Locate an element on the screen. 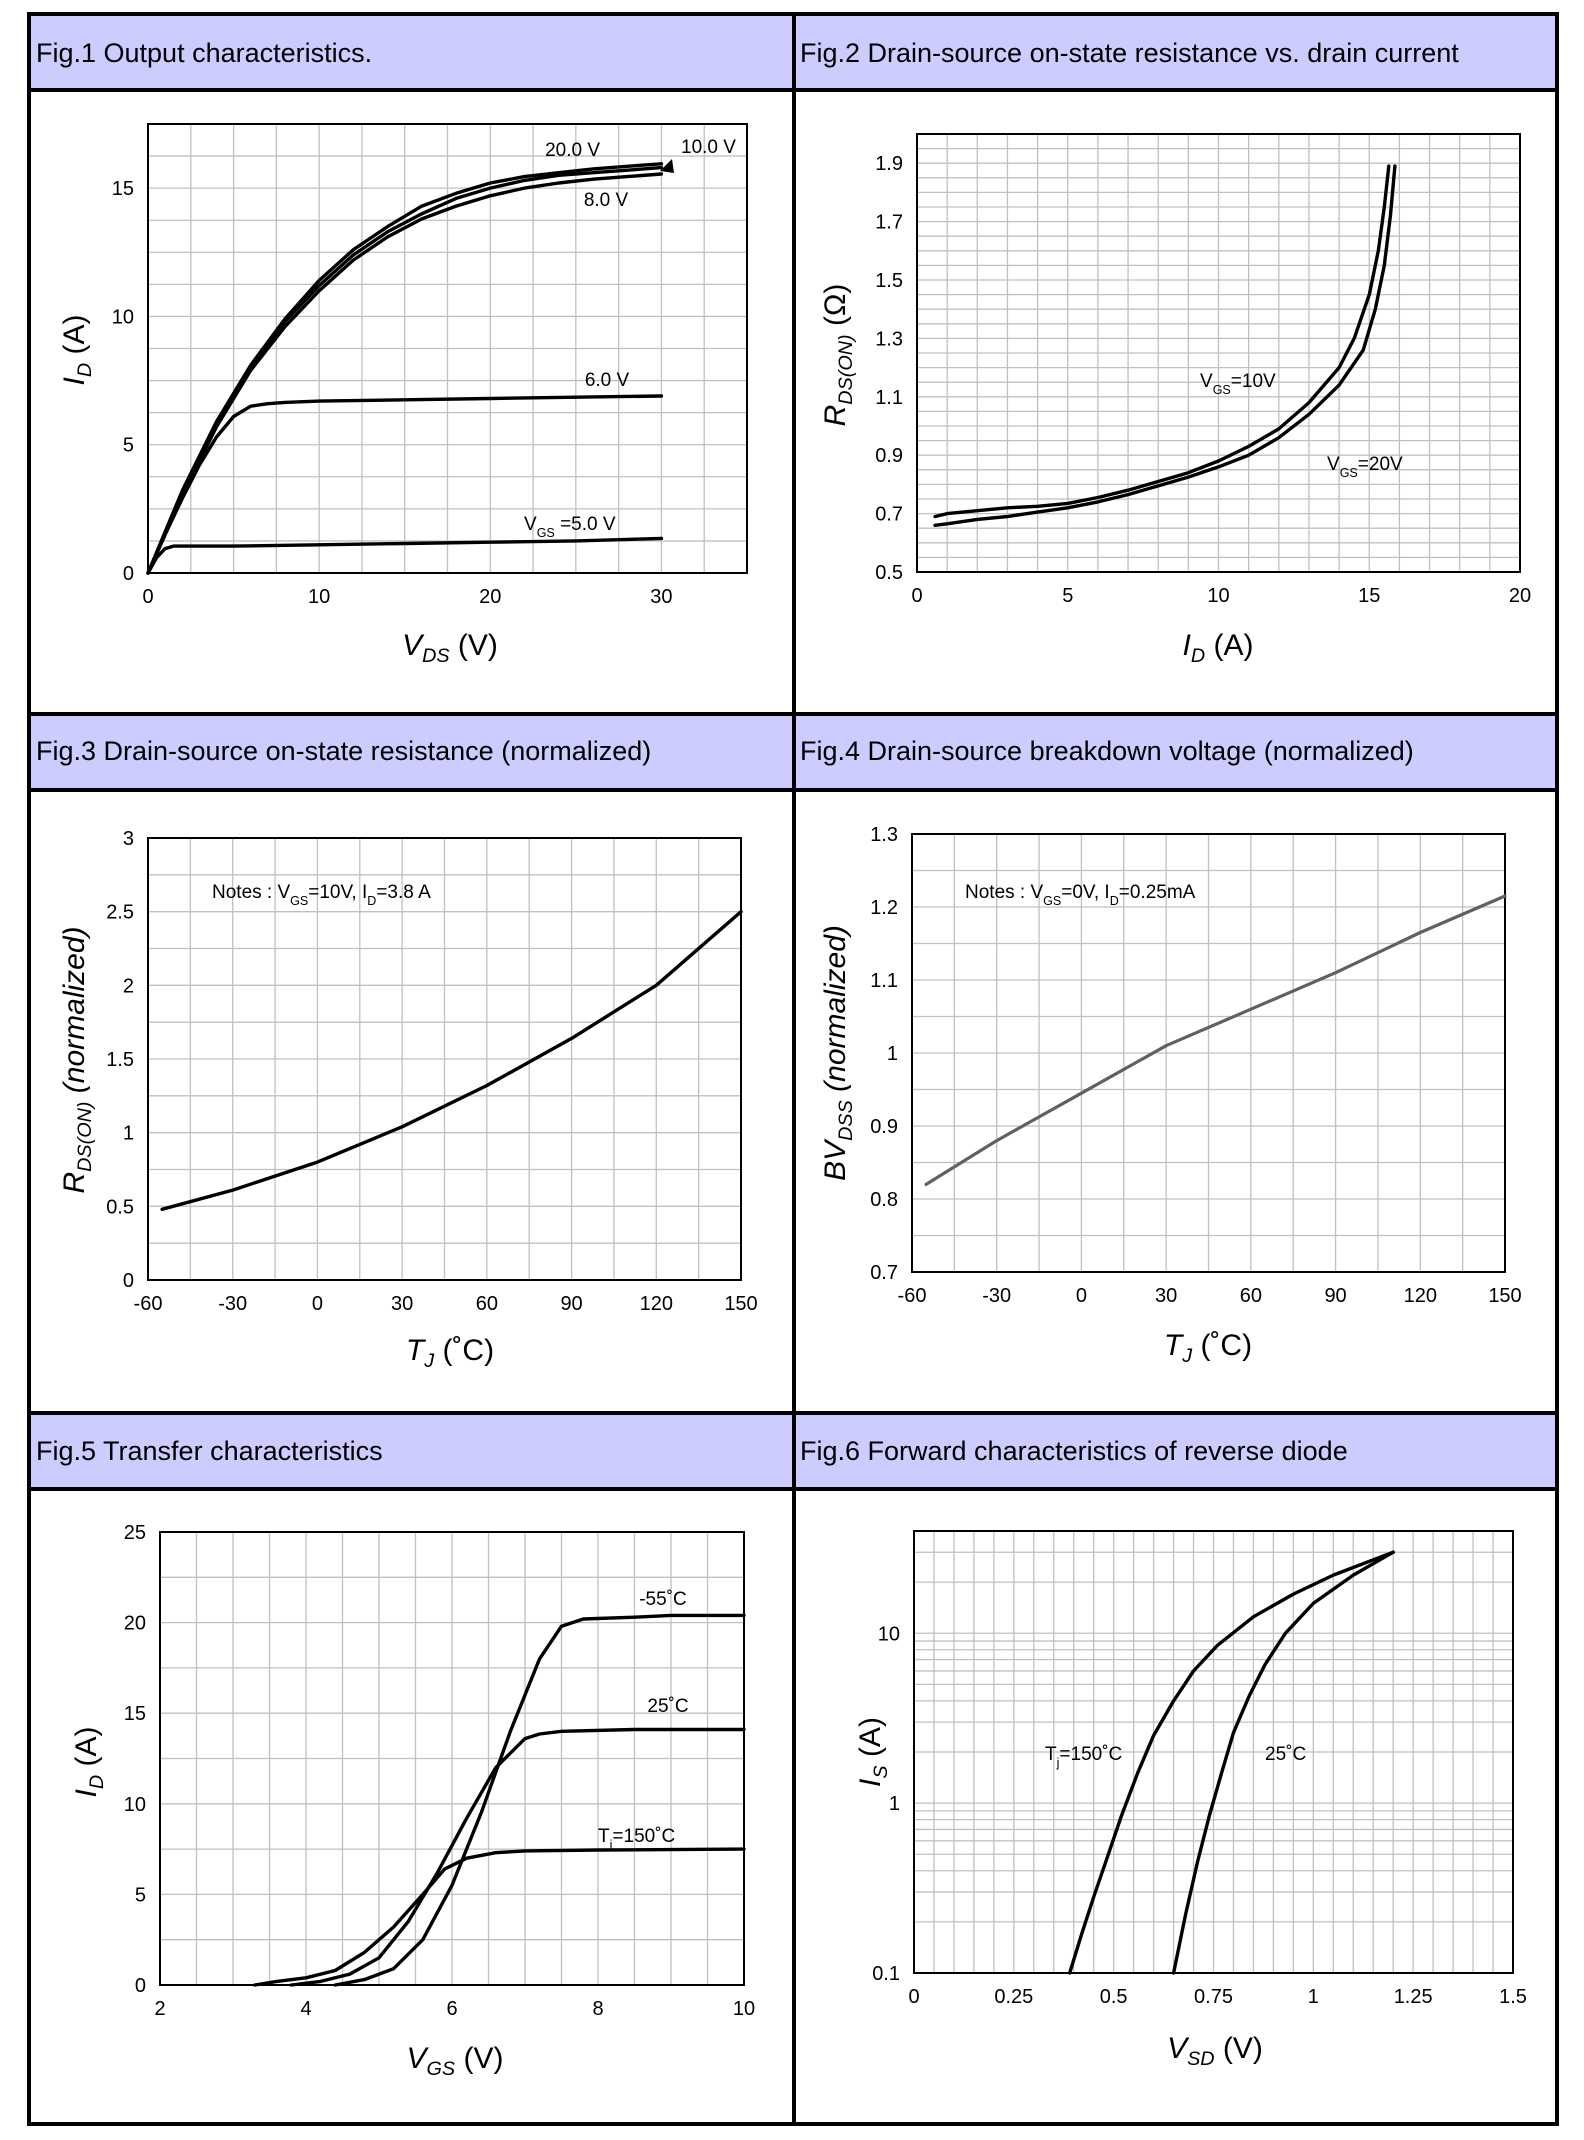 The height and width of the screenshot is (2140, 1584). y-axis-label-part: (normalized) is located at coordinates (835, 1012).